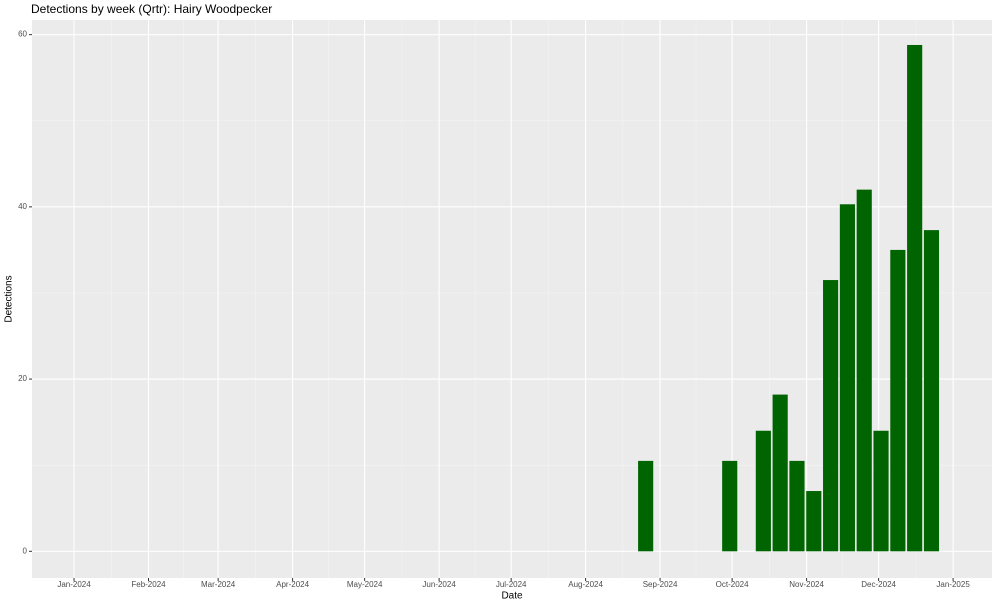 This screenshot has height=606, width=1000. What do you see at coordinates (806, 584) in the screenshot?
I see `x-tick-label: Nov-2024` at bounding box center [806, 584].